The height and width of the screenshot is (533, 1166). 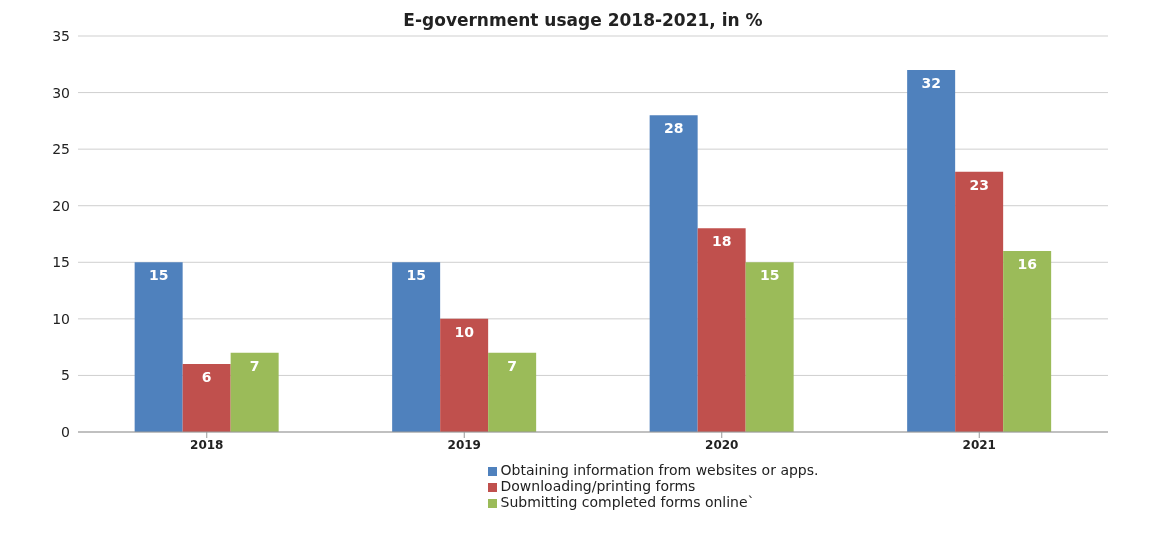 What do you see at coordinates (207, 444) in the screenshot?
I see `x-tick-label: 2018` at bounding box center [207, 444].